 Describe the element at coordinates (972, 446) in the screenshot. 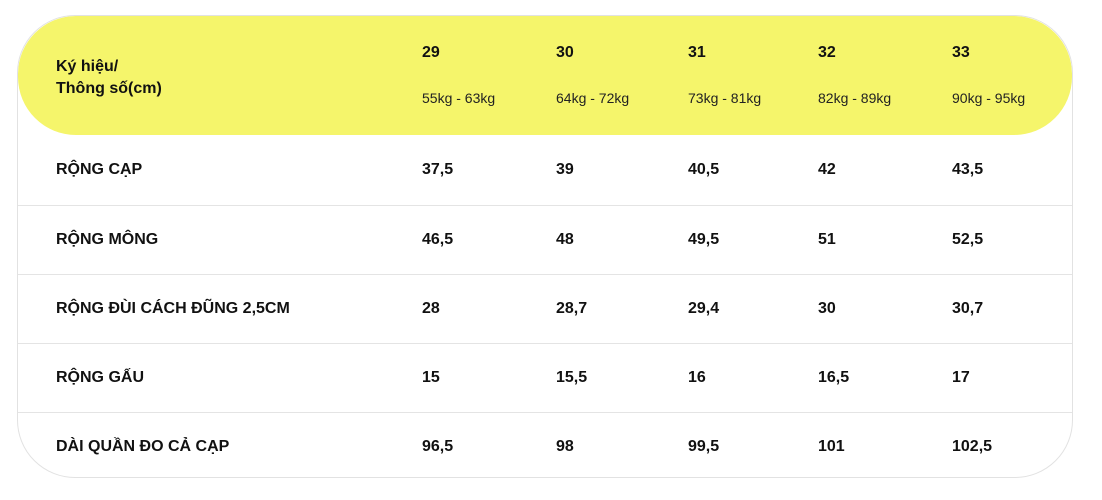

I see `table-cell: 102,5` at that location.